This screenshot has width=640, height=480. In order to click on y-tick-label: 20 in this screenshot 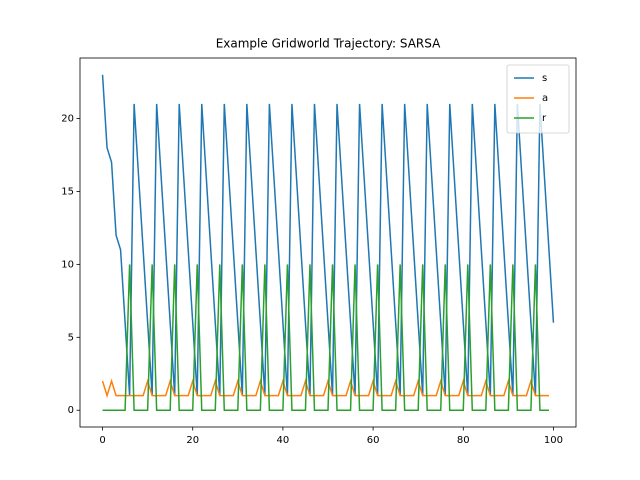, I will do `click(67, 119)`.